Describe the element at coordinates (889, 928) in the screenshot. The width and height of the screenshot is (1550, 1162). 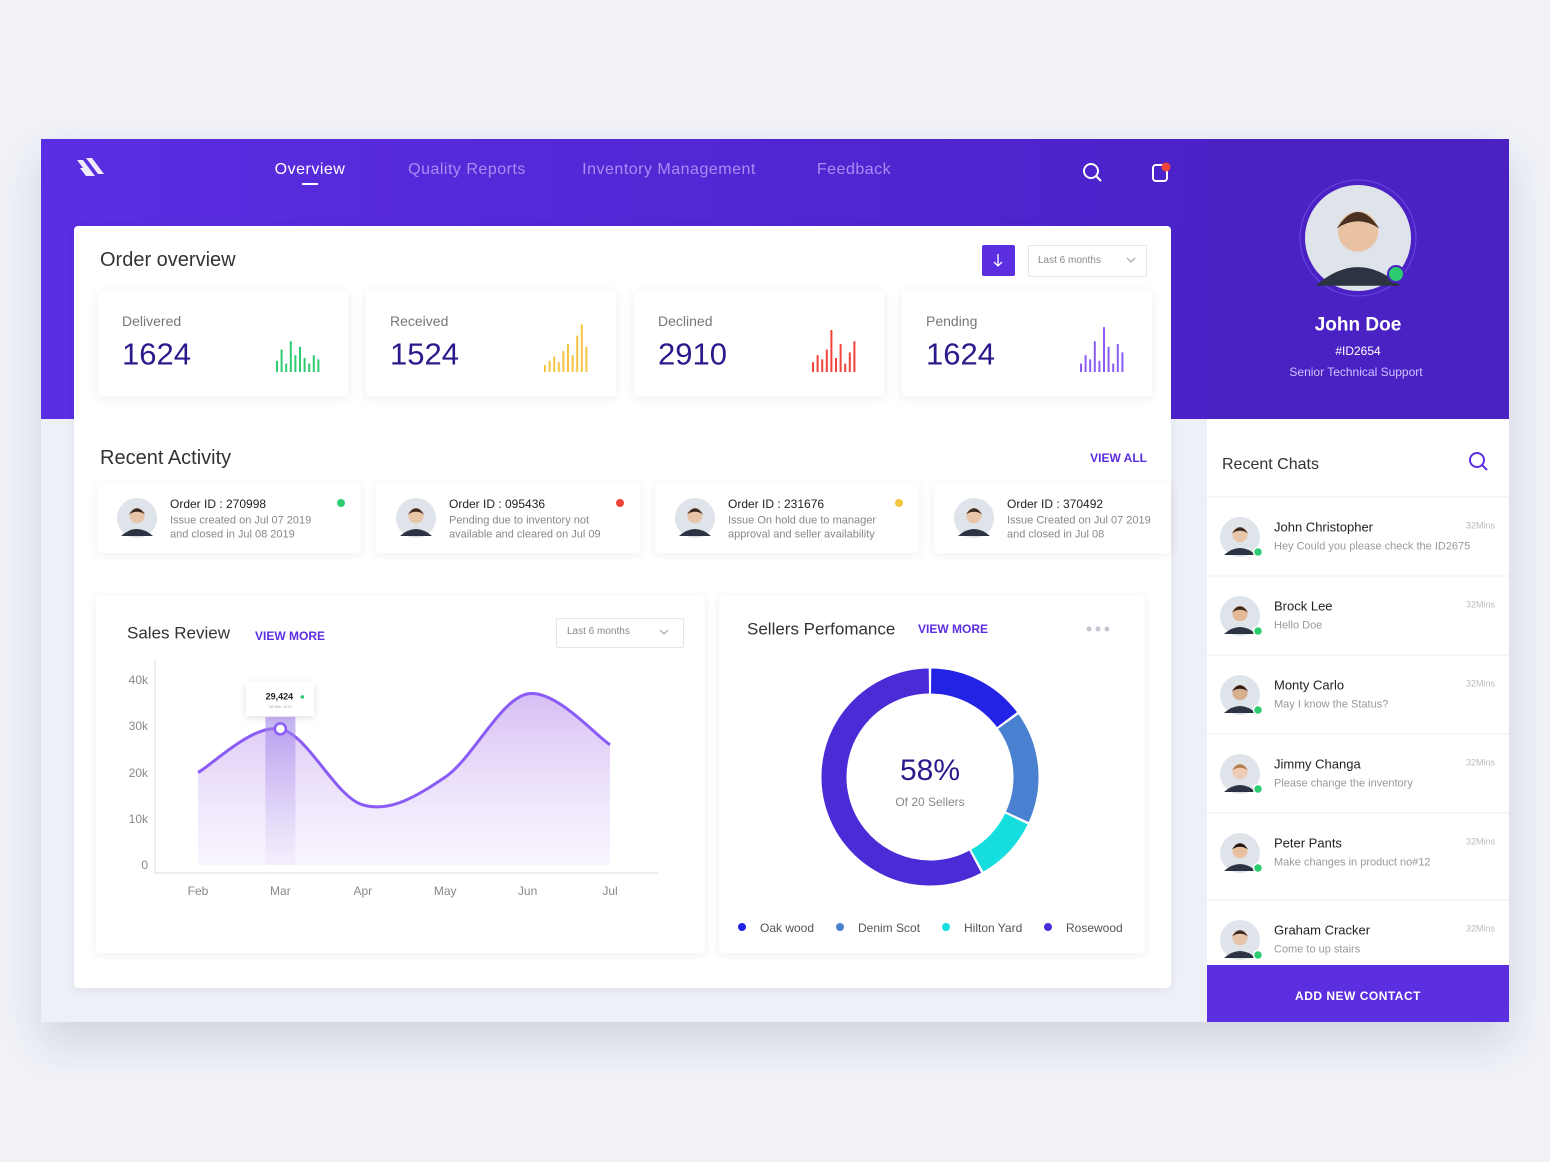
I see `legend-label: Denim Scot` at that location.